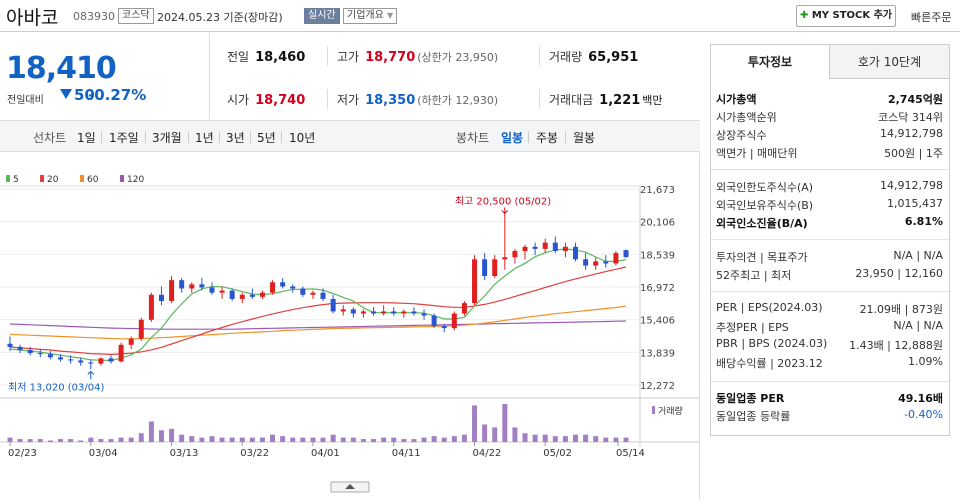 The height and width of the screenshot is (500, 960). I want to click on y-tick-label: 21,673, so click(657, 190).